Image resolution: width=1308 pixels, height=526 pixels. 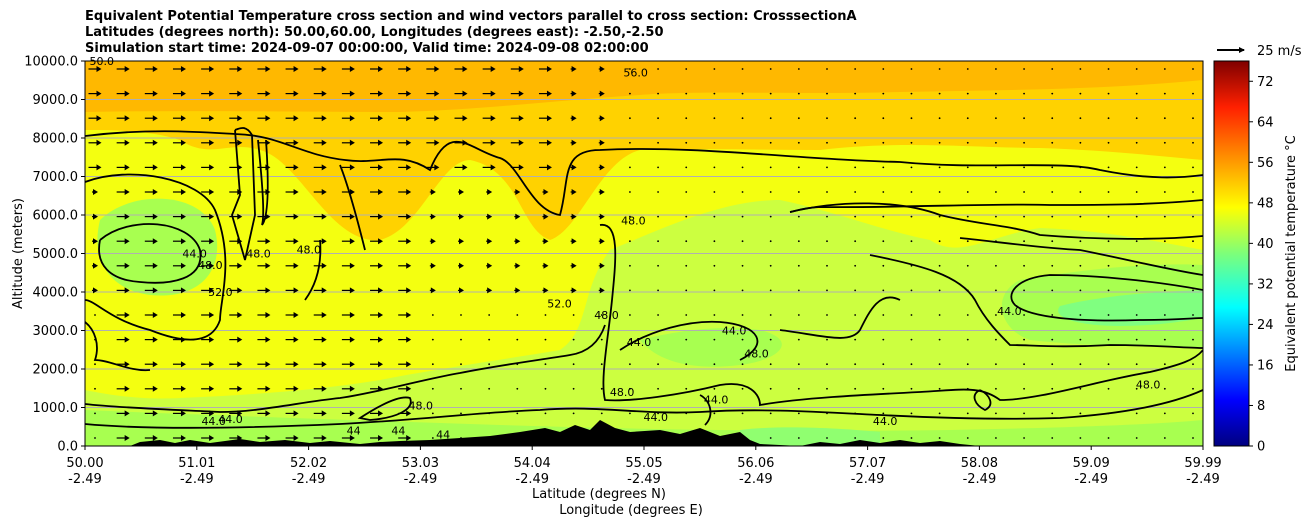 What do you see at coordinates (1265, 244) in the screenshot?
I see `colorbar-tick-label: 40` at bounding box center [1265, 244].